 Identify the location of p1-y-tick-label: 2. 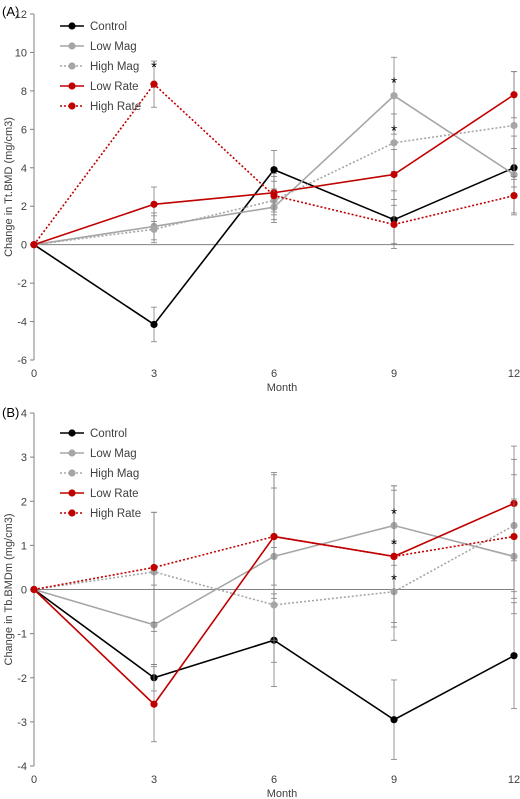
(24, 207).